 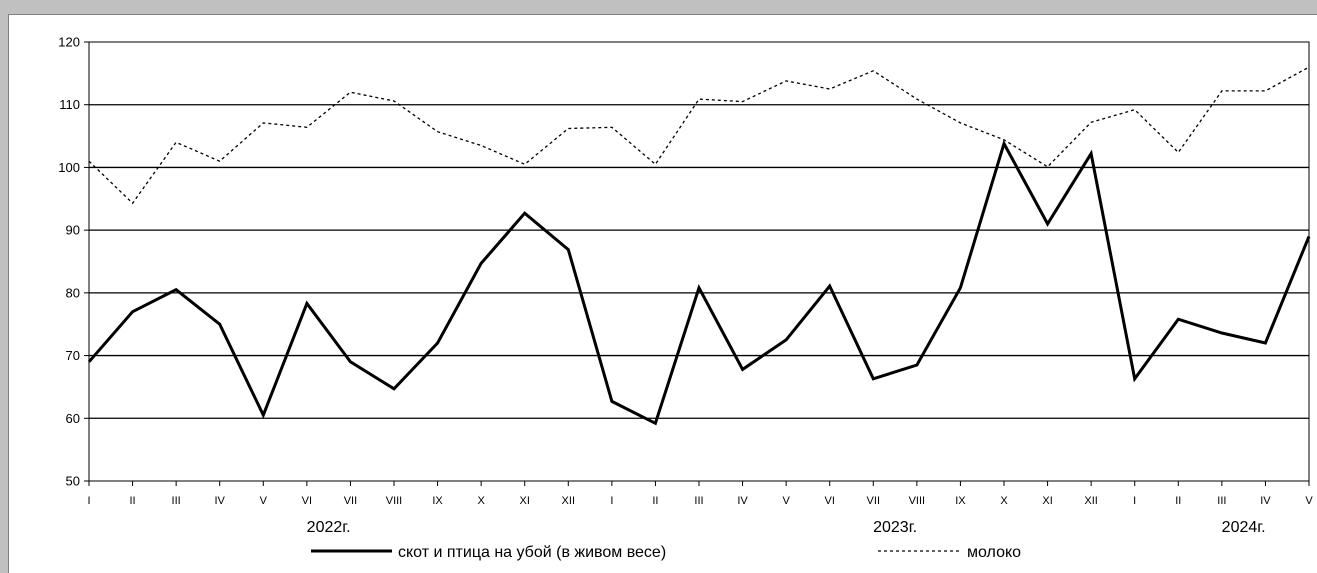 What do you see at coordinates (73, 292) in the screenshot?
I see `y-tick-label: 80` at bounding box center [73, 292].